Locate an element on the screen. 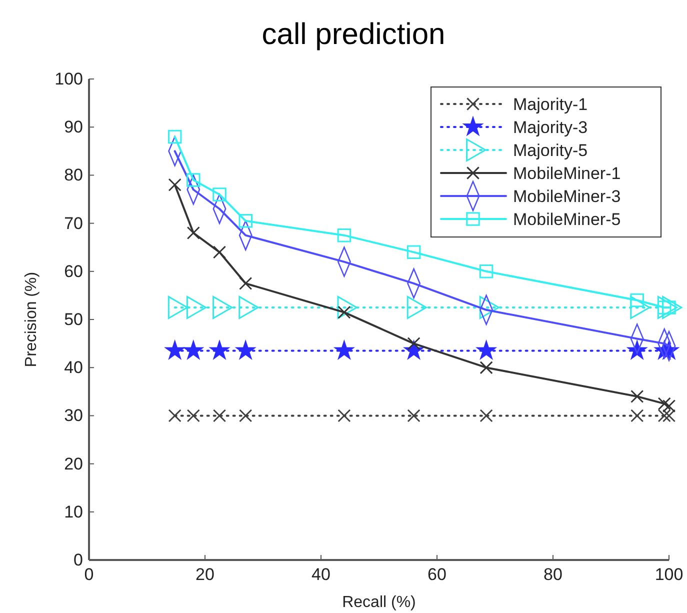 The width and height of the screenshot is (687, 613). legend-label: MobileMiner-5 is located at coordinates (567, 219).